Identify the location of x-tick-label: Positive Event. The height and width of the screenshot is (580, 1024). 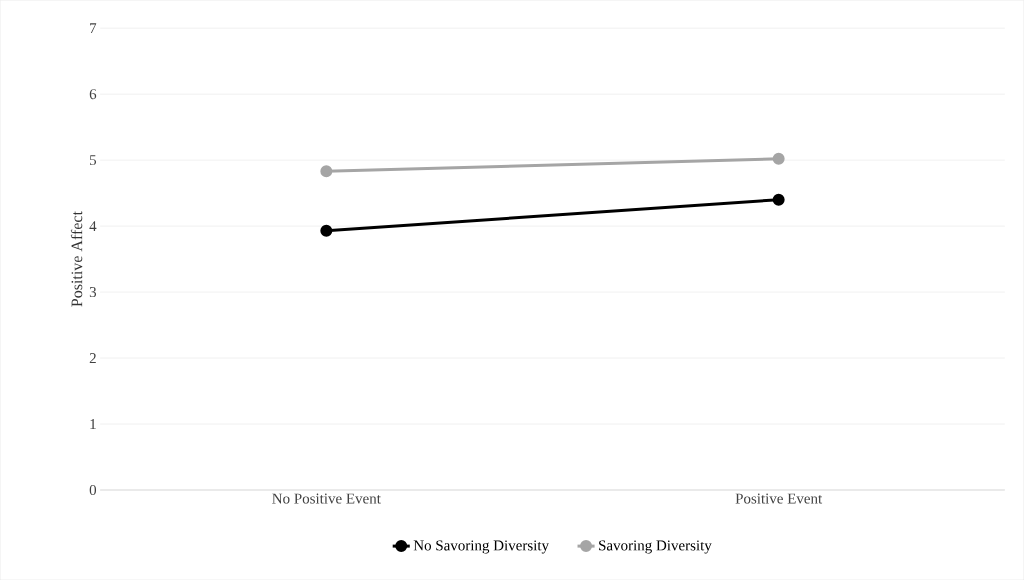
(779, 498).